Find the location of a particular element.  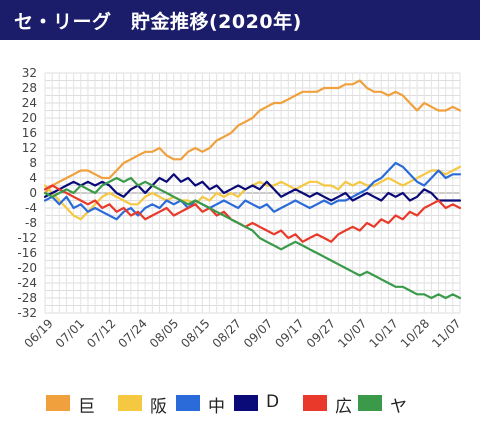

y-tick-label: -24 is located at coordinates (27, 283).